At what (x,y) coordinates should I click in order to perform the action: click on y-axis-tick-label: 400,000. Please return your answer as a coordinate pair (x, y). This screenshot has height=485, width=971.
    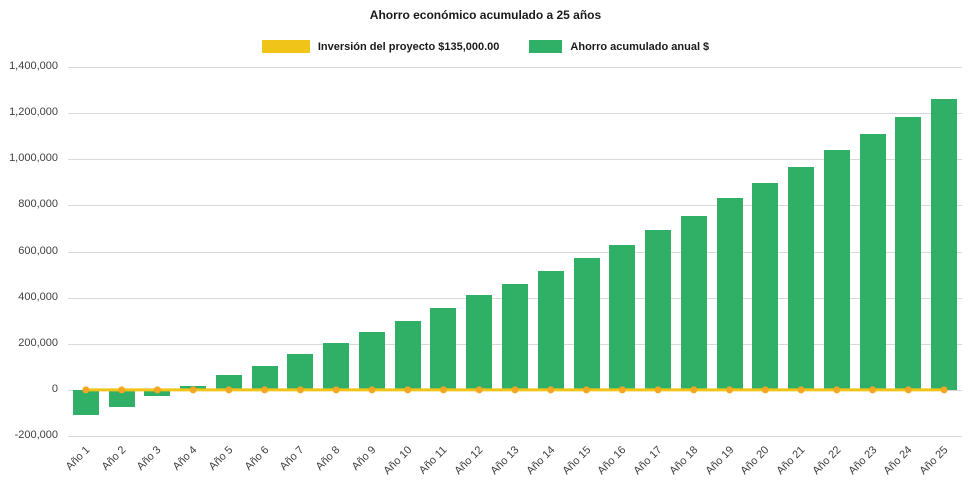
    Looking at the image, I should click on (38, 297).